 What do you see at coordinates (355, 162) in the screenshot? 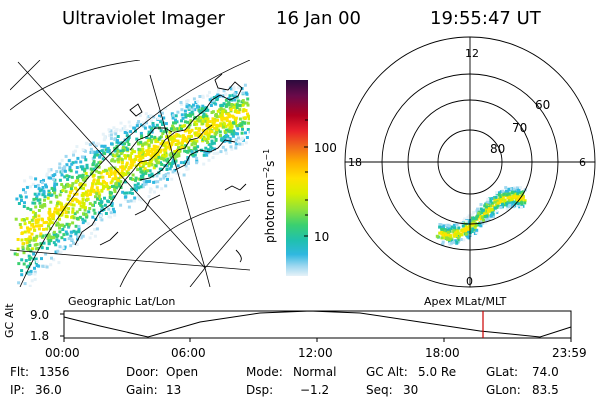
I see `mlt-18-label: 18` at bounding box center [355, 162].